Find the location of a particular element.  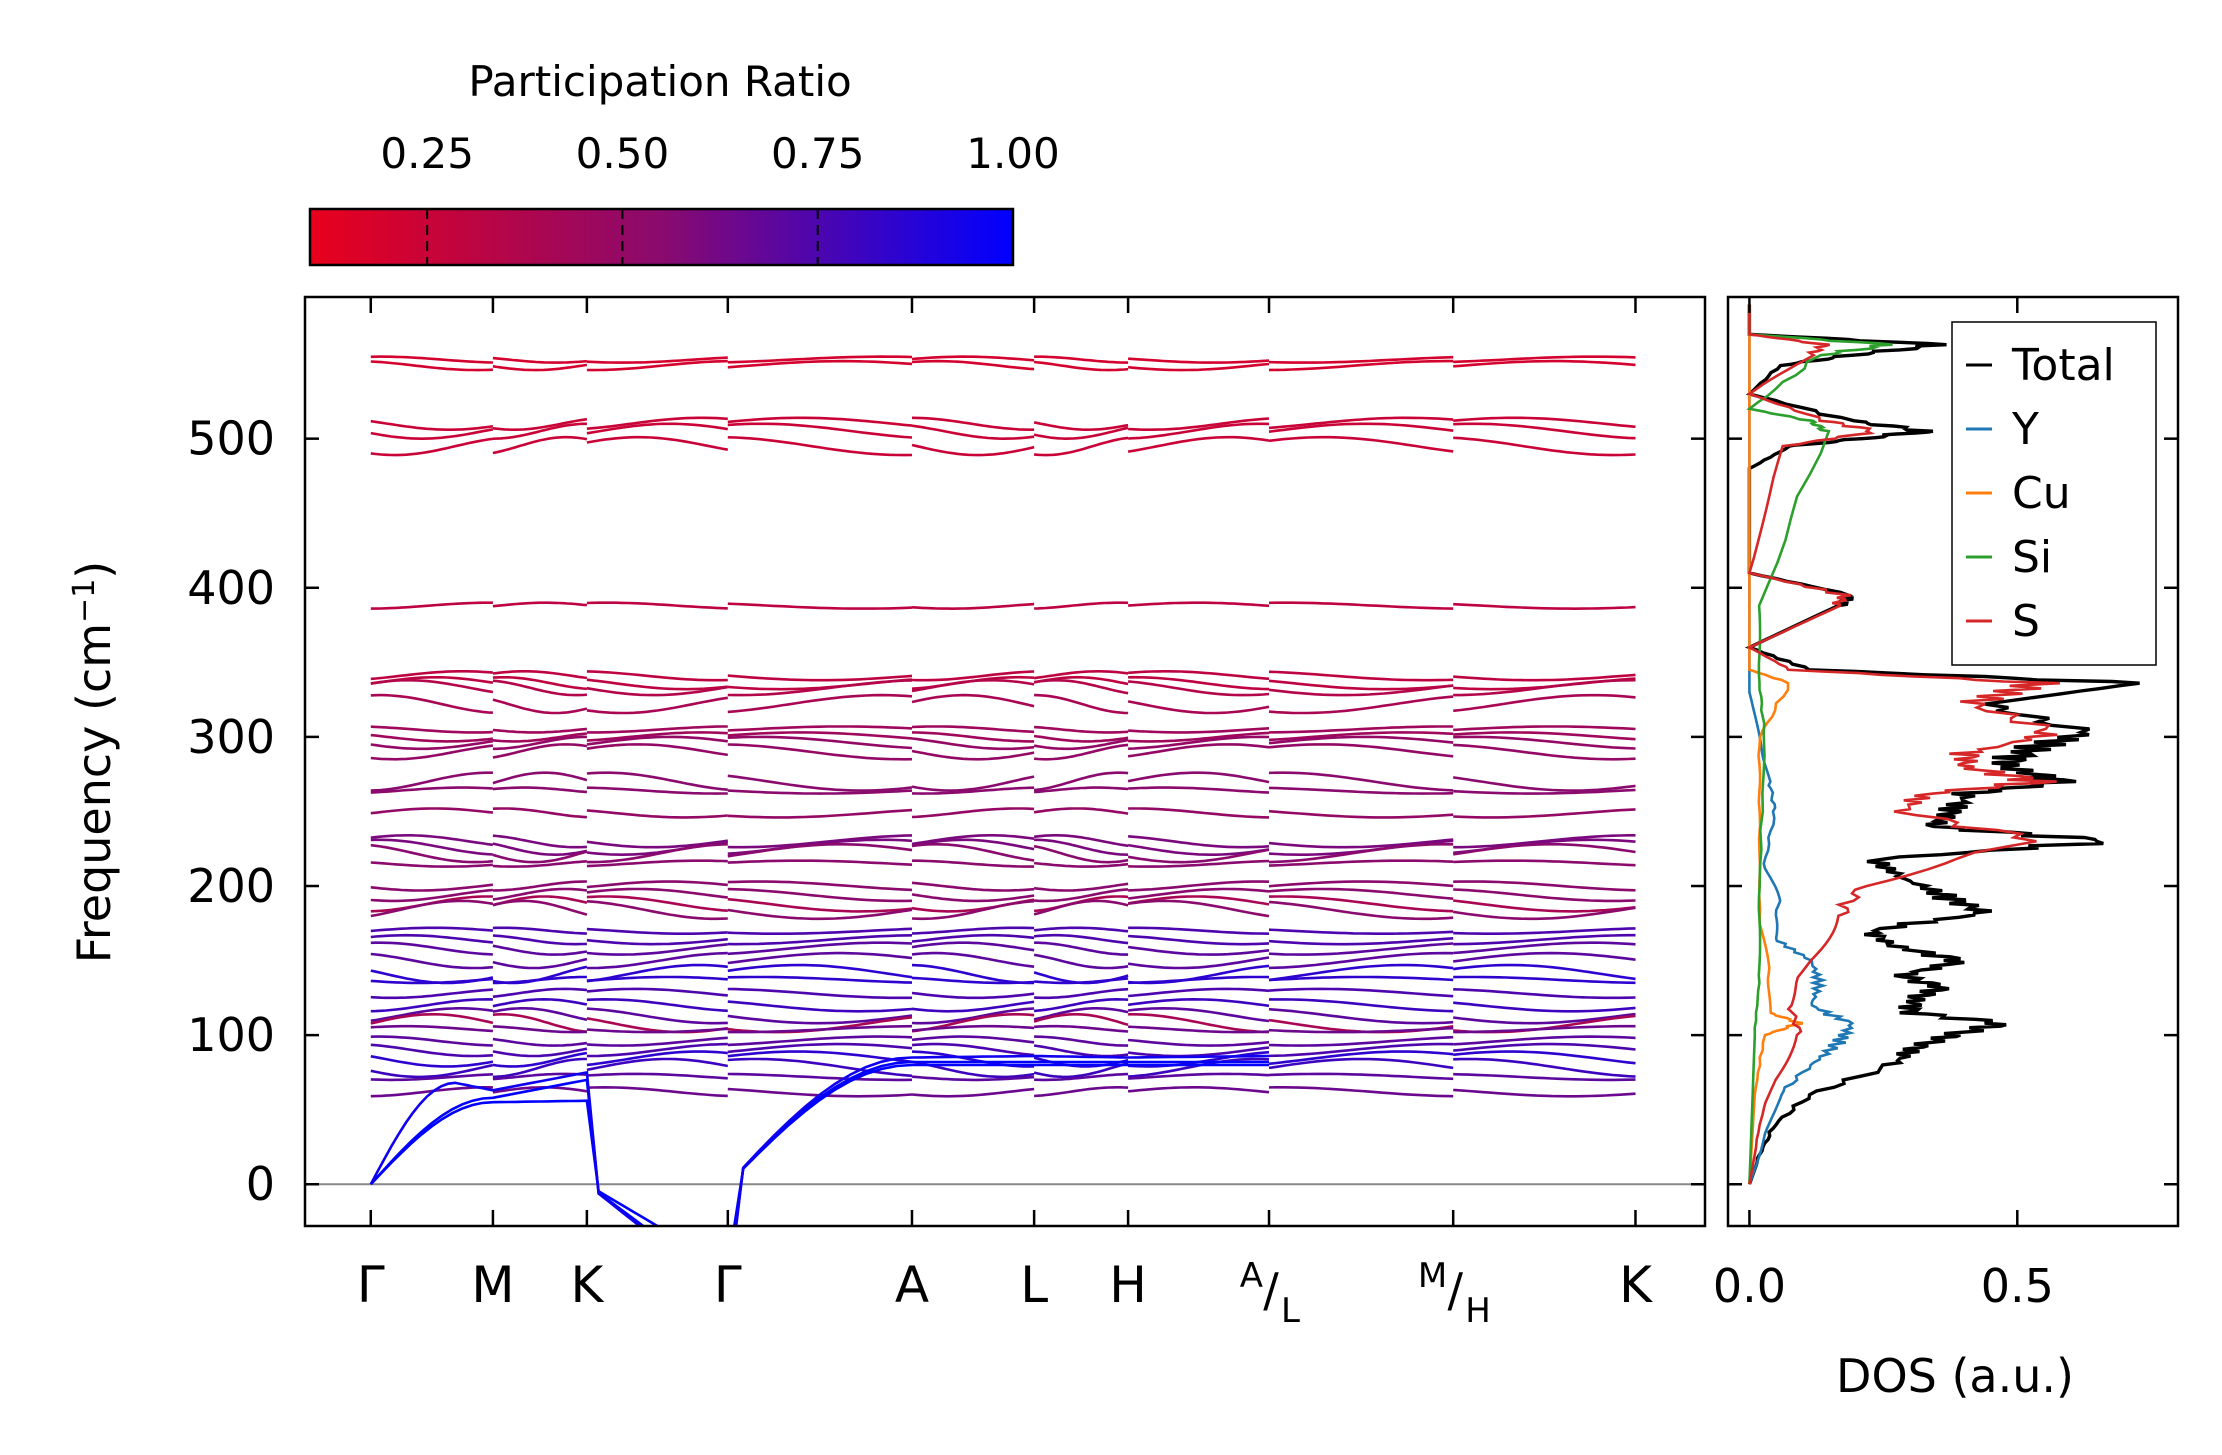

legend-label-cu: Cu is located at coordinates (2041, 493).